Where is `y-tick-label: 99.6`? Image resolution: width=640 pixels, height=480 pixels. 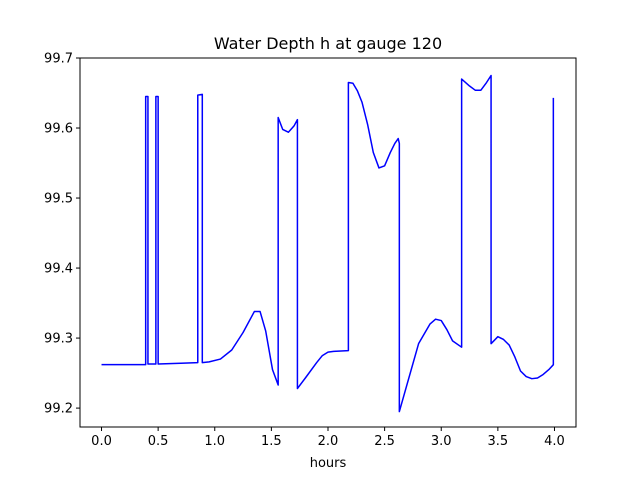 y-tick-label: 99.6 is located at coordinates (58, 129).